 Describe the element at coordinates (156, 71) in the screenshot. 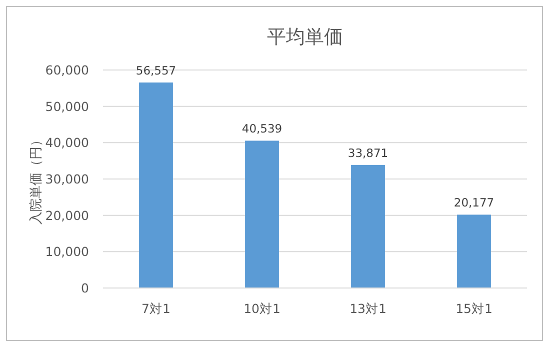

I see `data-label: 56,557` at that location.